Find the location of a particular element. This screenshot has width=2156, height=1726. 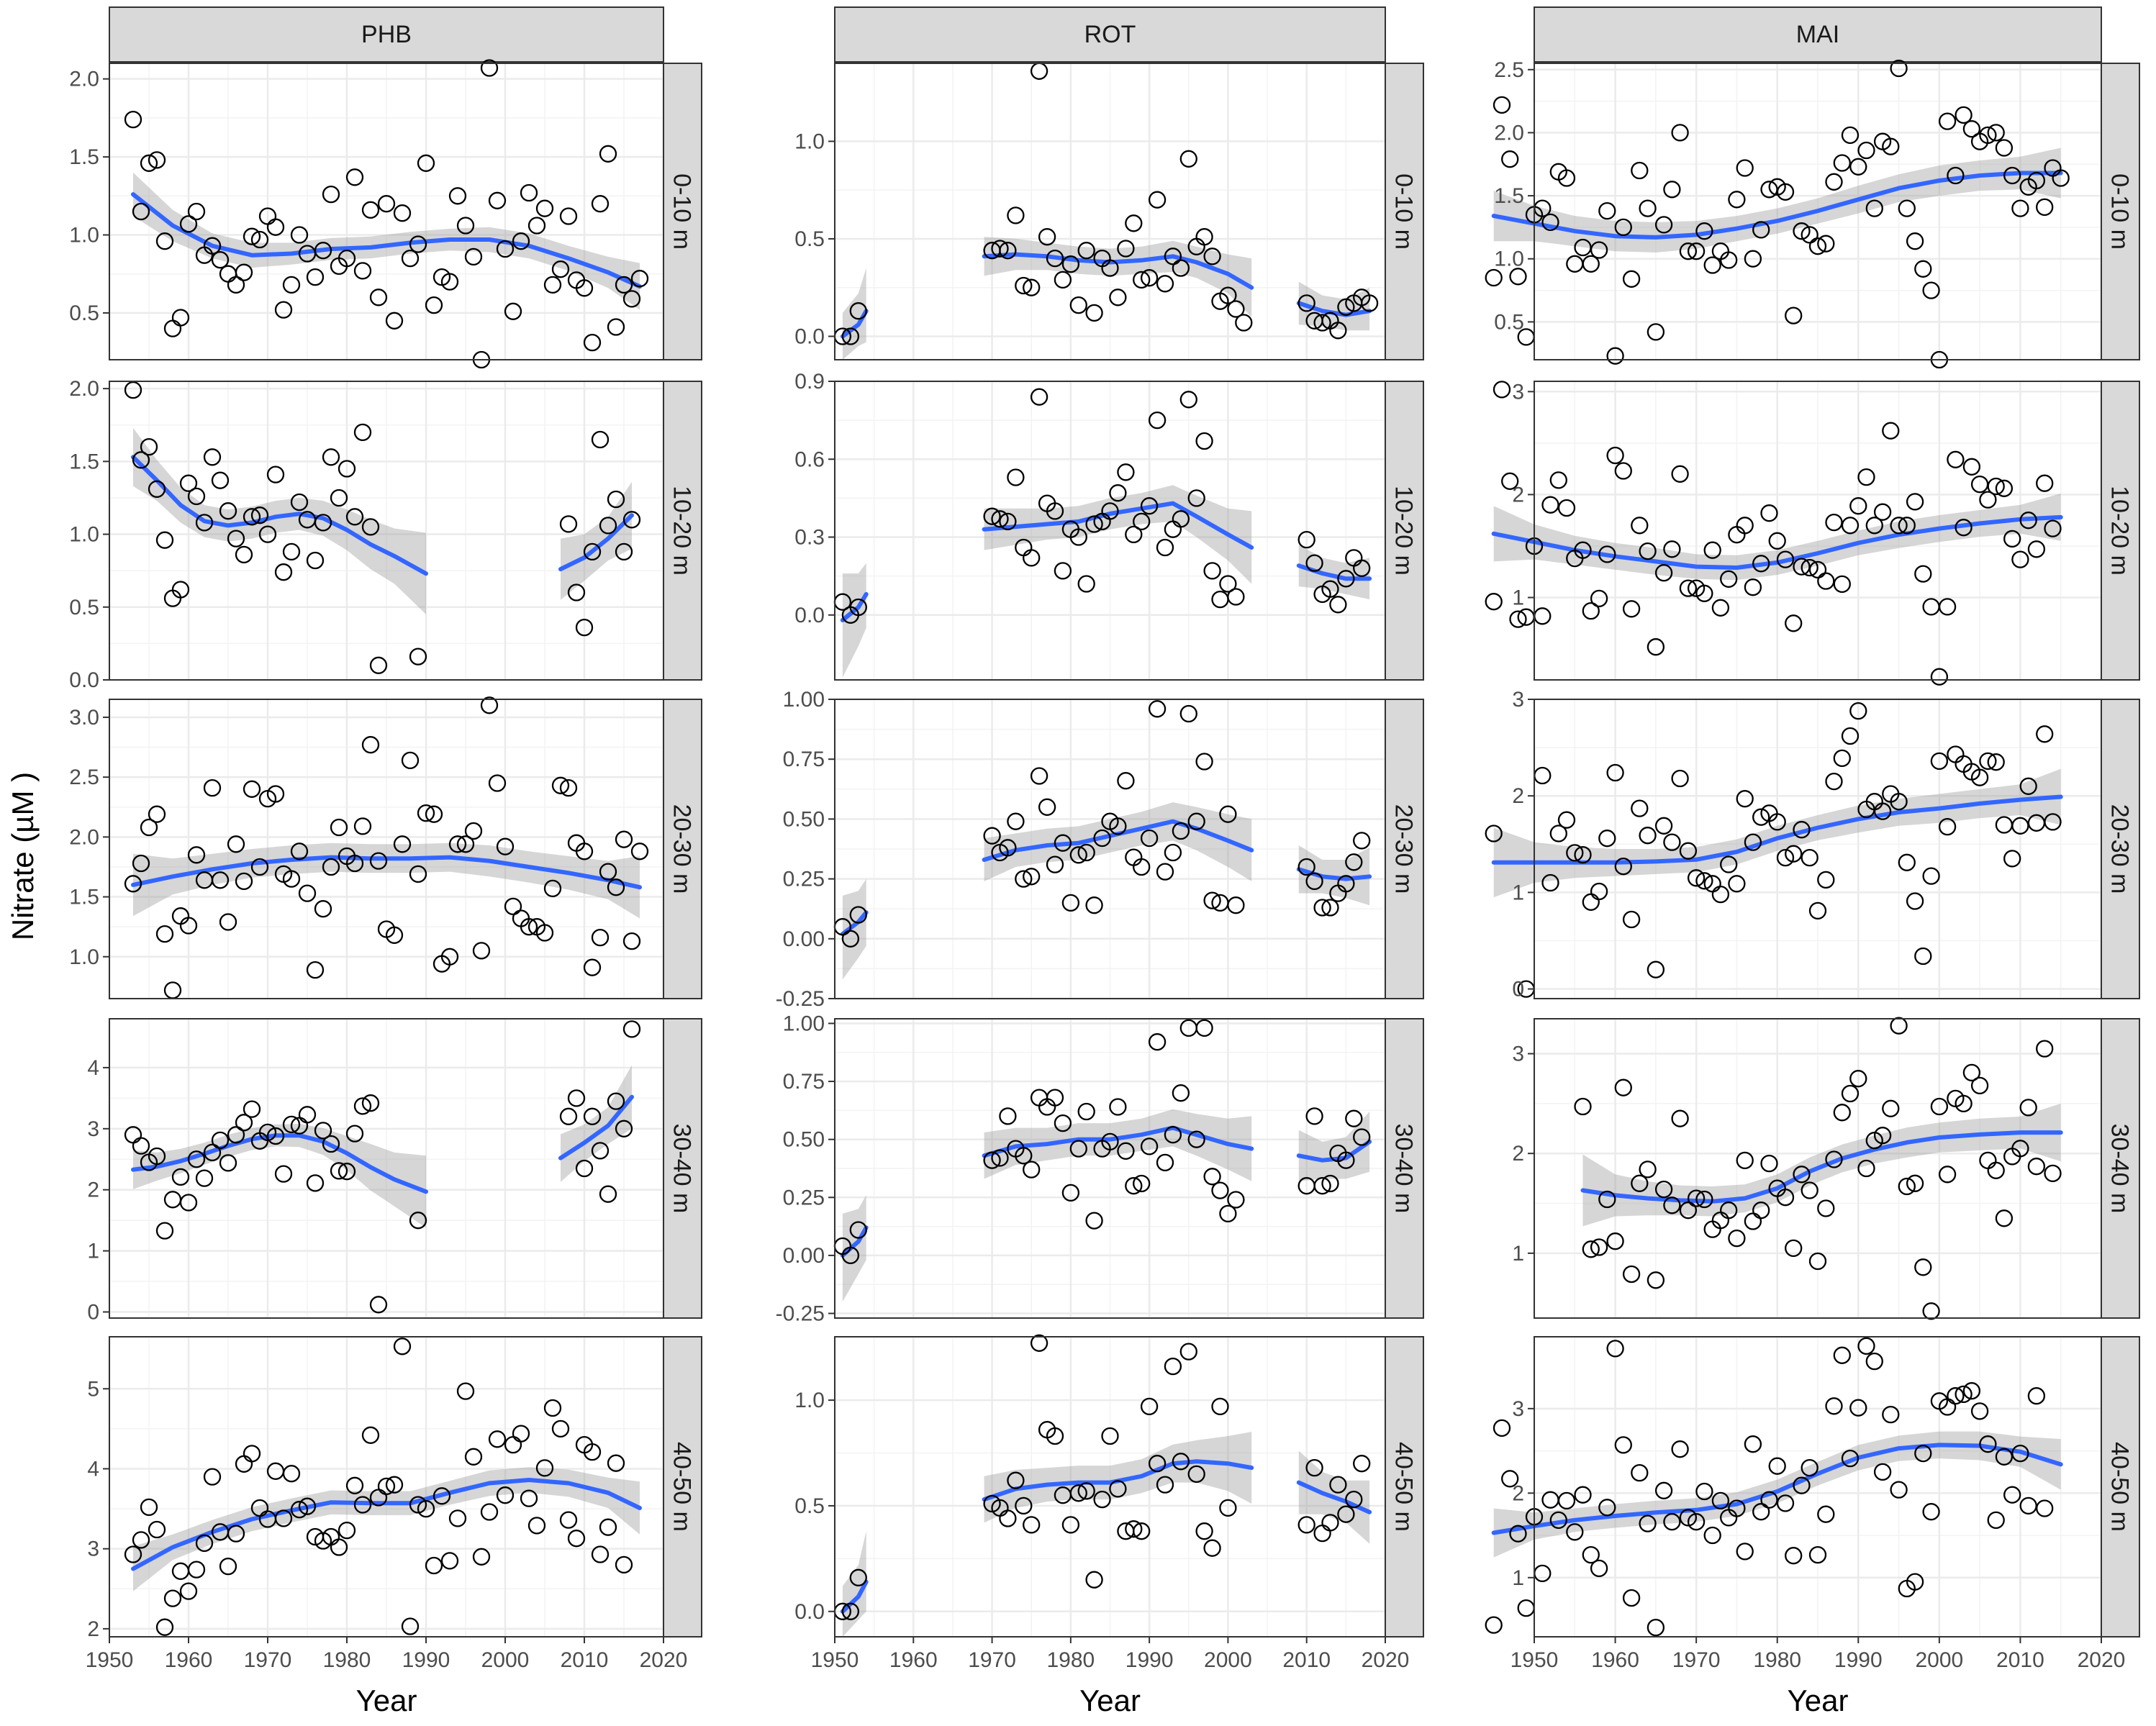

depth-label: 30-40 m is located at coordinates (682, 1169).